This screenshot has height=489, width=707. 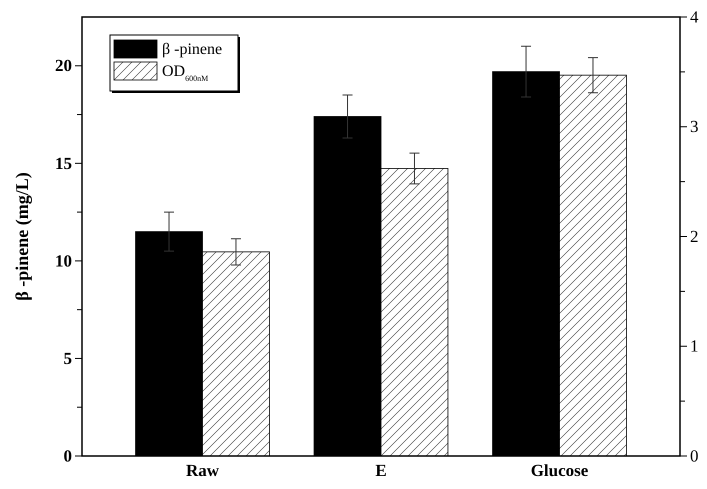 What do you see at coordinates (185, 72) in the screenshot?
I see `legend-label: OD$_{600nM}$` at bounding box center [185, 72].